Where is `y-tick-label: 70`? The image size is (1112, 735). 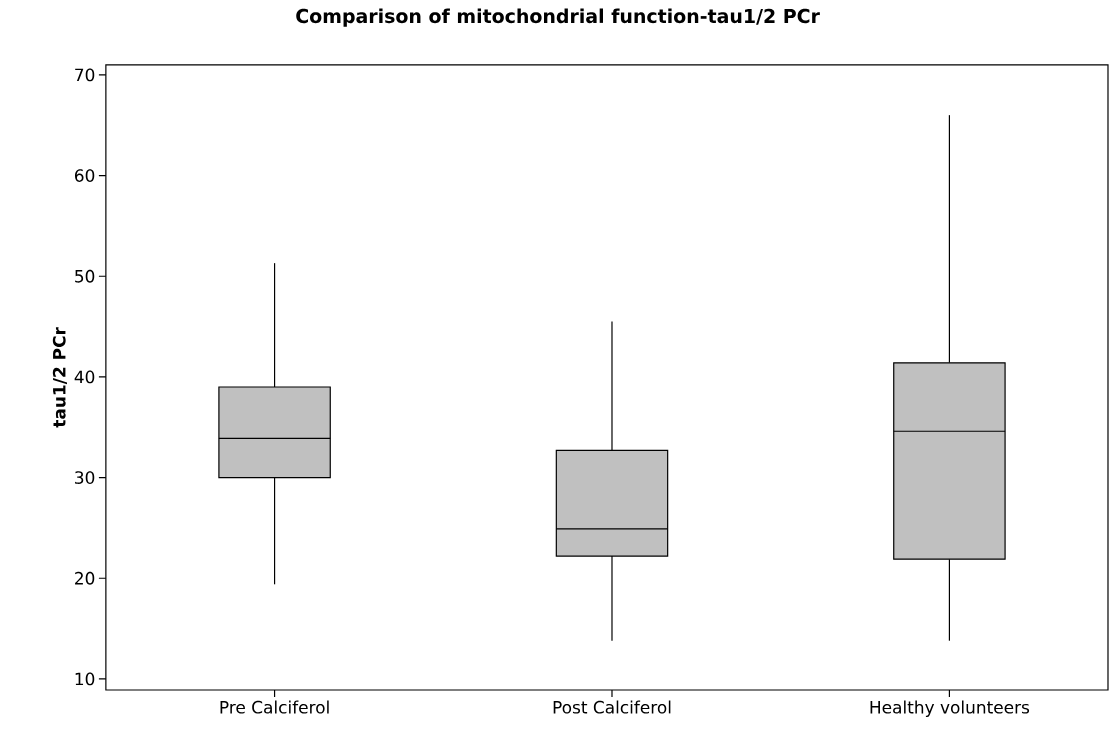 y-tick-label: 70 is located at coordinates (85, 75).